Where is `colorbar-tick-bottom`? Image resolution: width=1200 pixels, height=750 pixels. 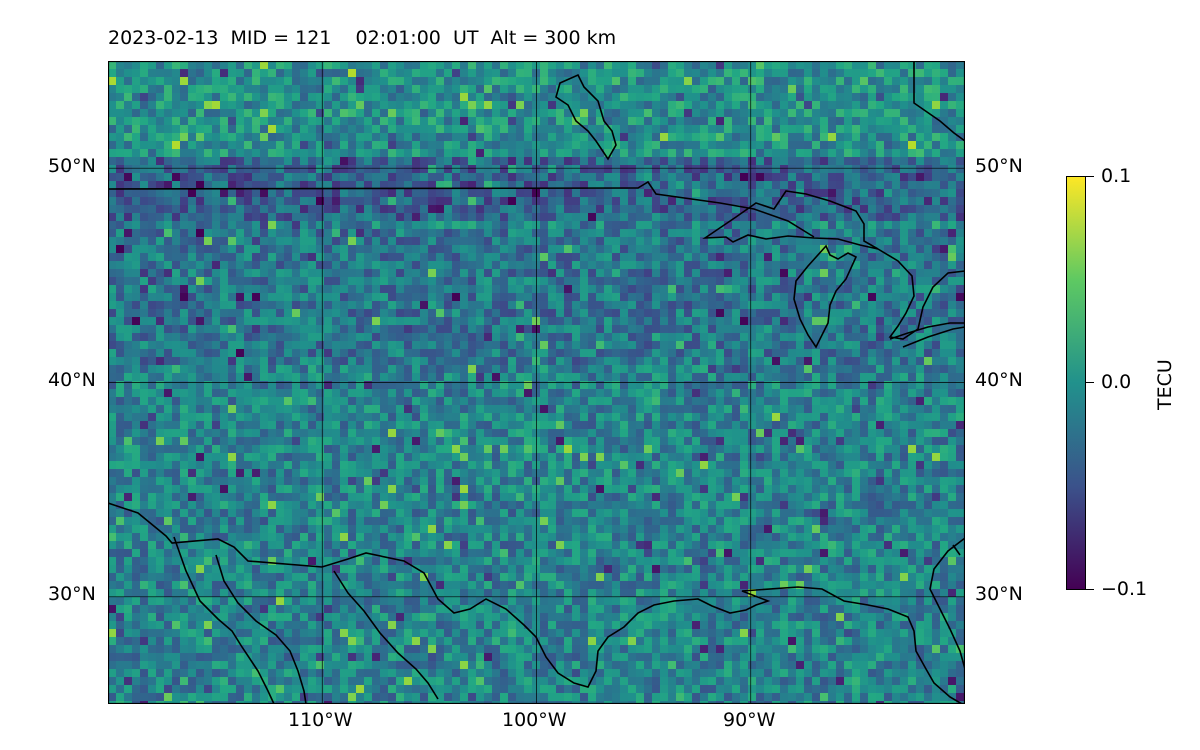
colorbar-tick-bottom is located at coordinates (1090, 589).